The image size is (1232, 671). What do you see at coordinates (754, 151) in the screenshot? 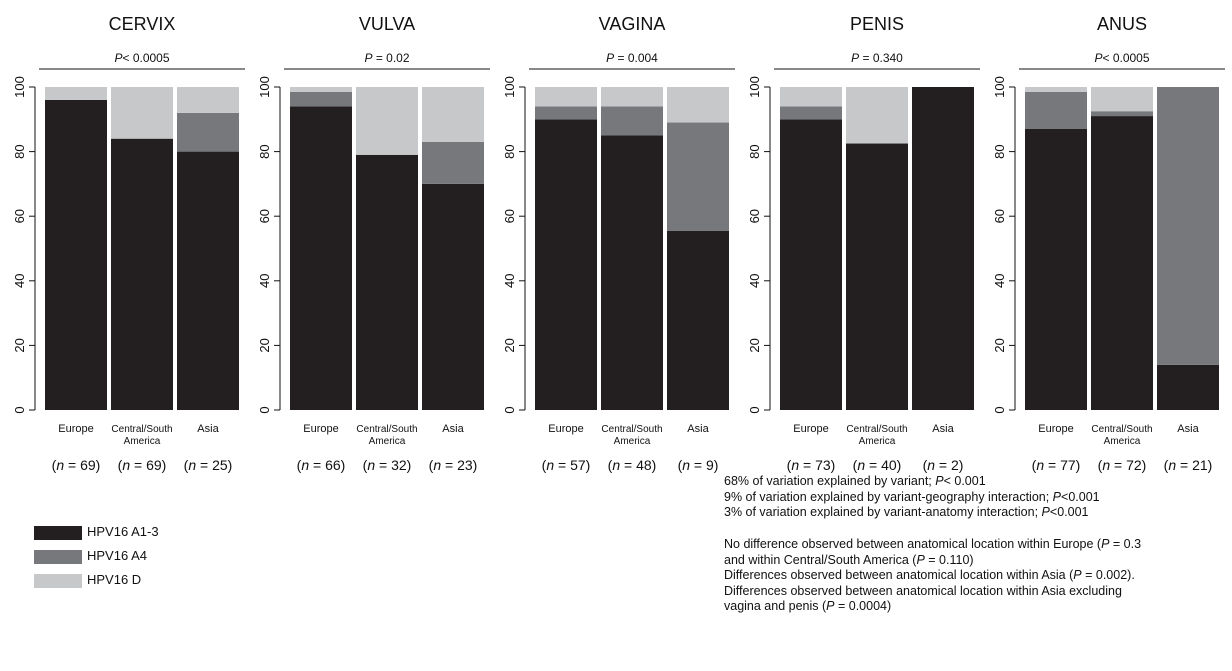
I see `y-tick-label: 80` at bounding box center [754, 151].